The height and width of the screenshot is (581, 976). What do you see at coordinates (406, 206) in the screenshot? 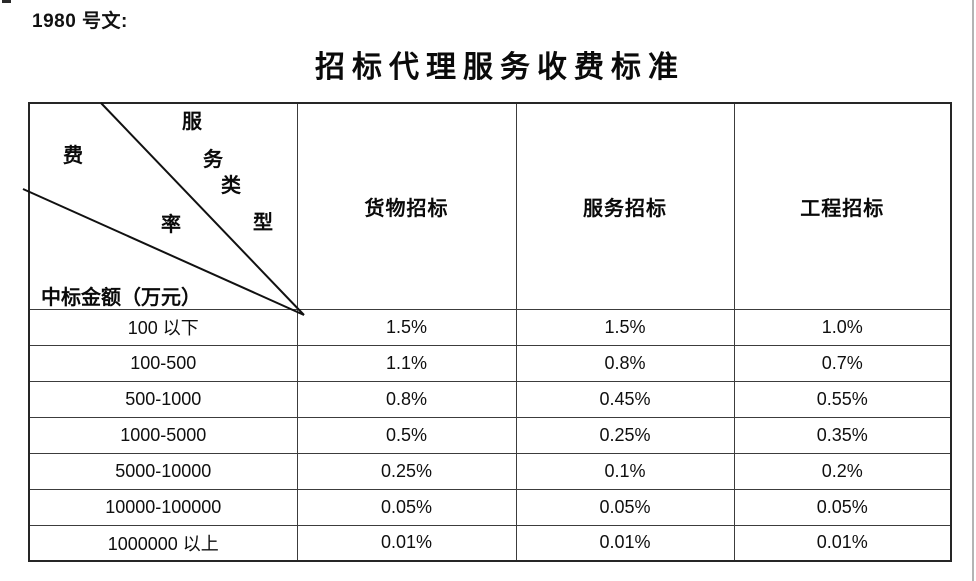
I see `column-header-goods-bidding: 货物招标` at bounding box center [406, 206].